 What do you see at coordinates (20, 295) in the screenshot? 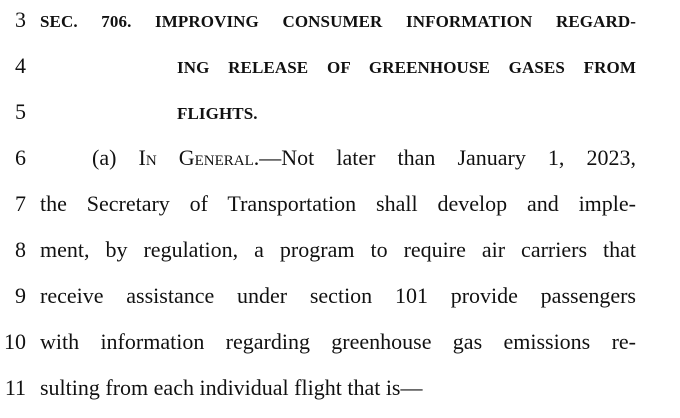
I see `line-number: 9` at bounding box center [20, 295].